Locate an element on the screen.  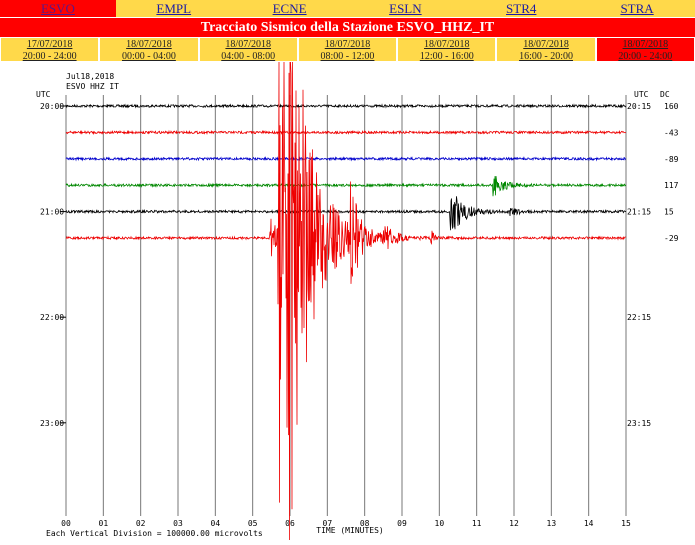
dc-value: -29 is located at coordinates (671, 238).